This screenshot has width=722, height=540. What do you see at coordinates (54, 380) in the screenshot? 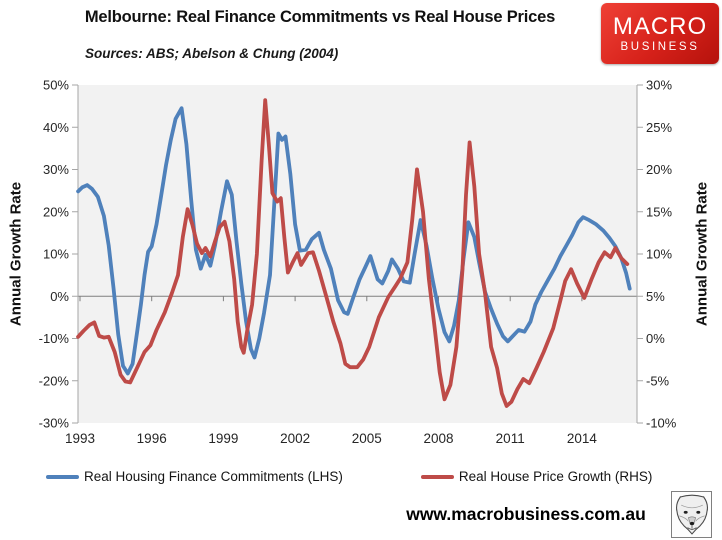
I see `left-axis-tick-label: -20%` at bounding box center [54, 380].